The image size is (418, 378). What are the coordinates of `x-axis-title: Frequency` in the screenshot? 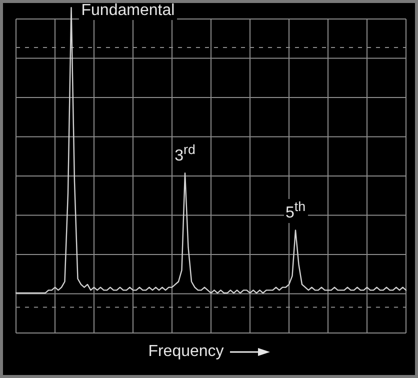 It's located at (186, 352).